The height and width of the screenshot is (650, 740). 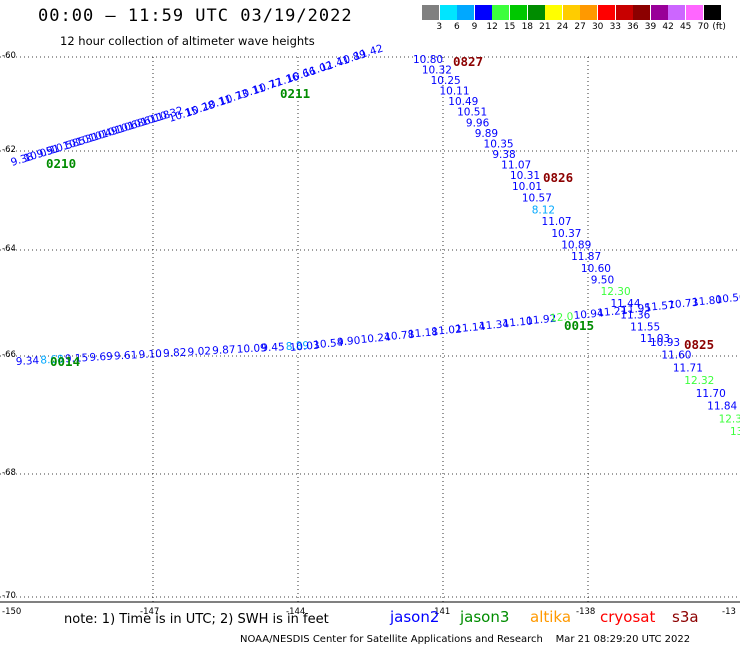 I want to click on wave-height-reading: 10.35, so click(x=499, y=144).